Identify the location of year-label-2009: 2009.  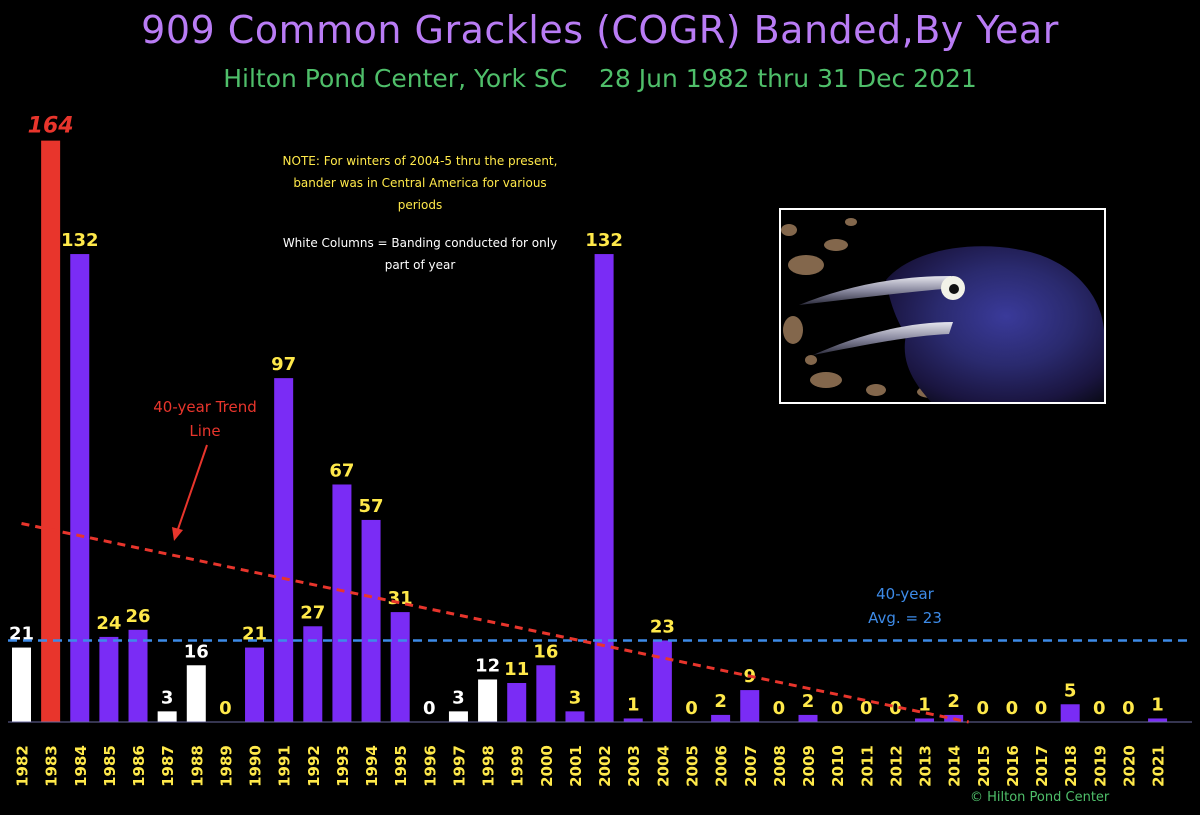
(809, 766).